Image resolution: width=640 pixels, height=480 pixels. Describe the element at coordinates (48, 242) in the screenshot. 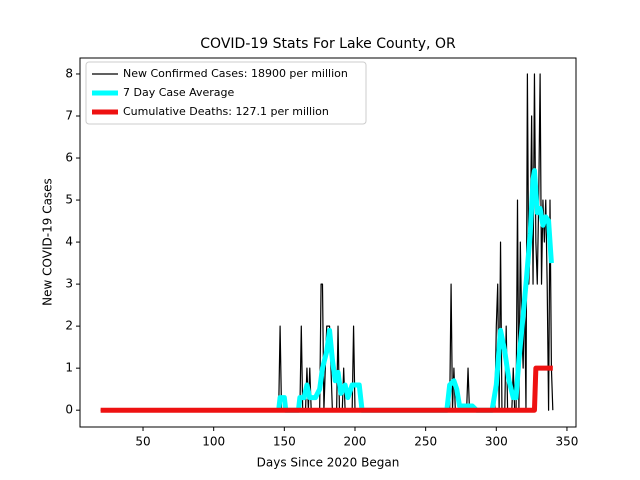

I see `y-axis-label: New COVID-19 Cases` at that location.